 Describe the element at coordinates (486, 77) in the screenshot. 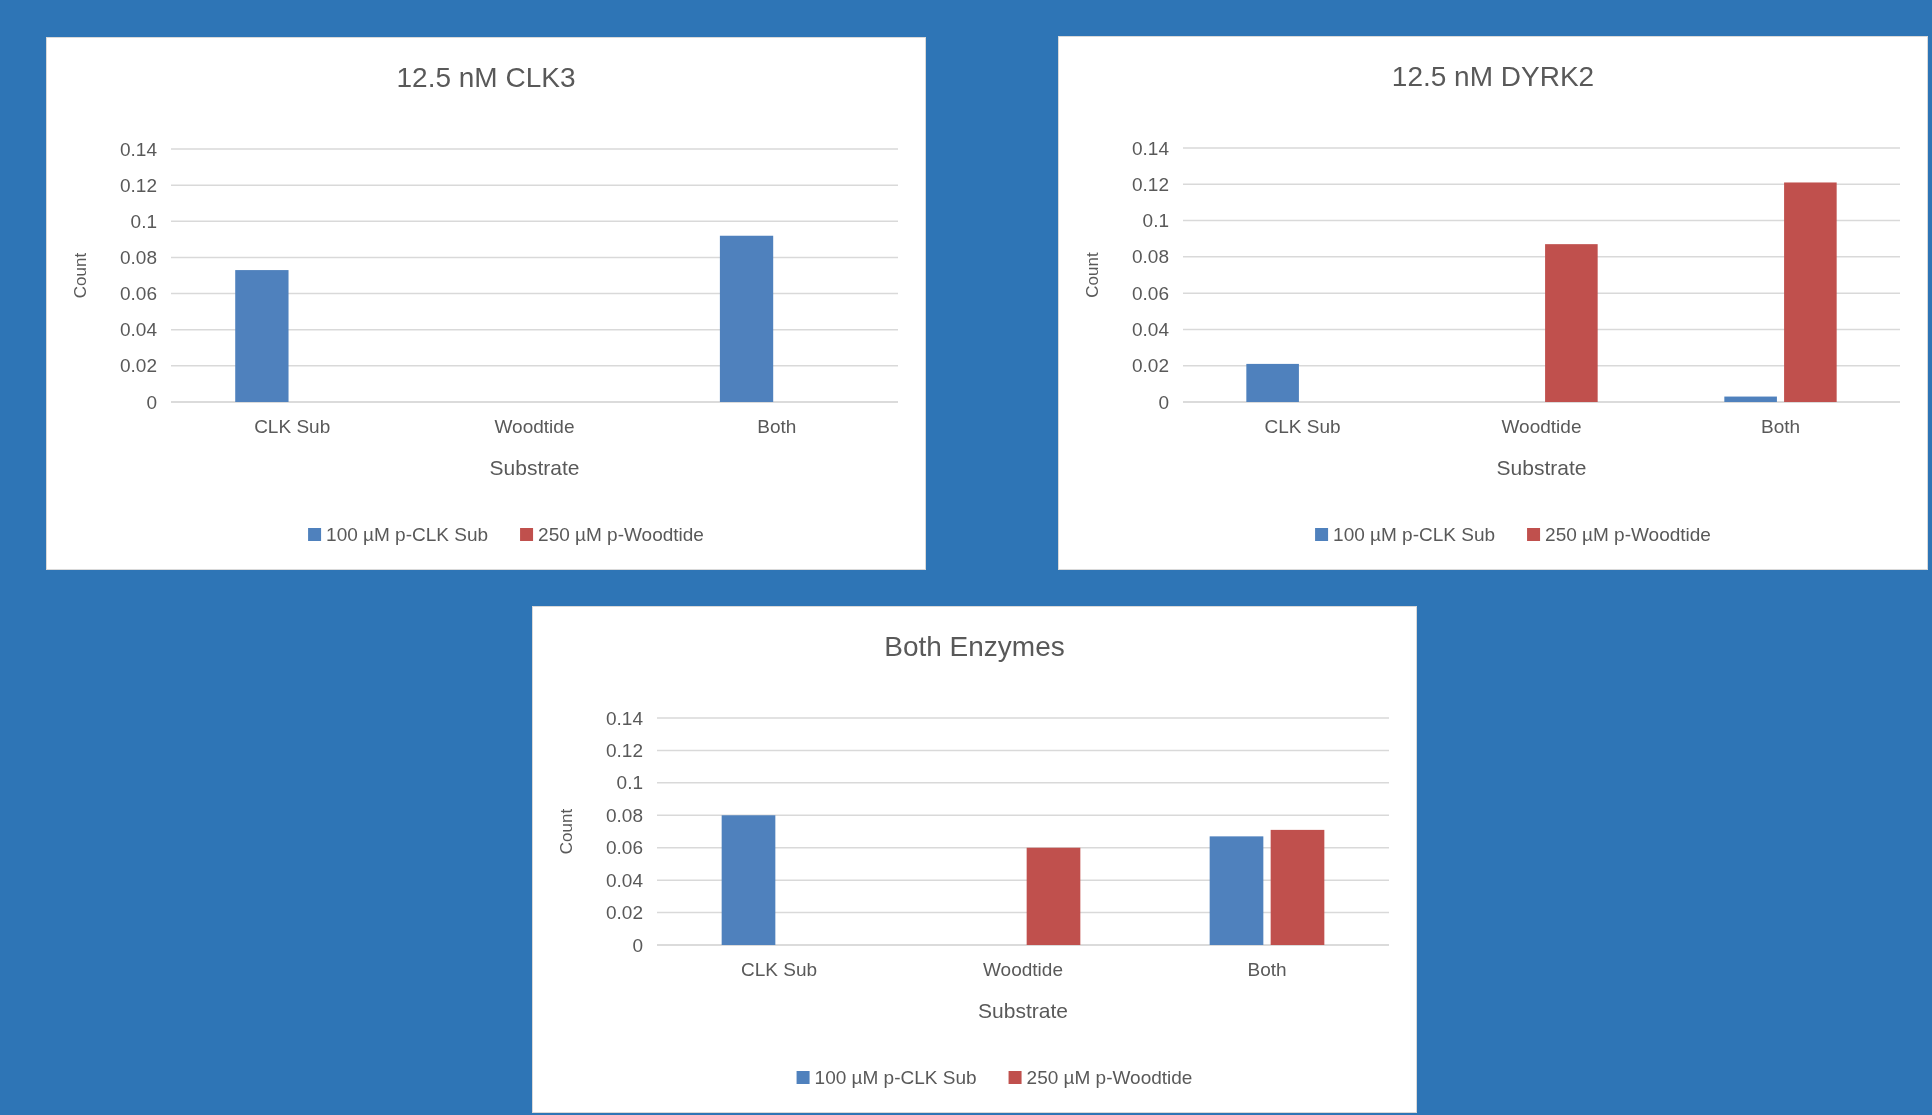

I see `chart-title: 12.5 nM CLK3` at that location.